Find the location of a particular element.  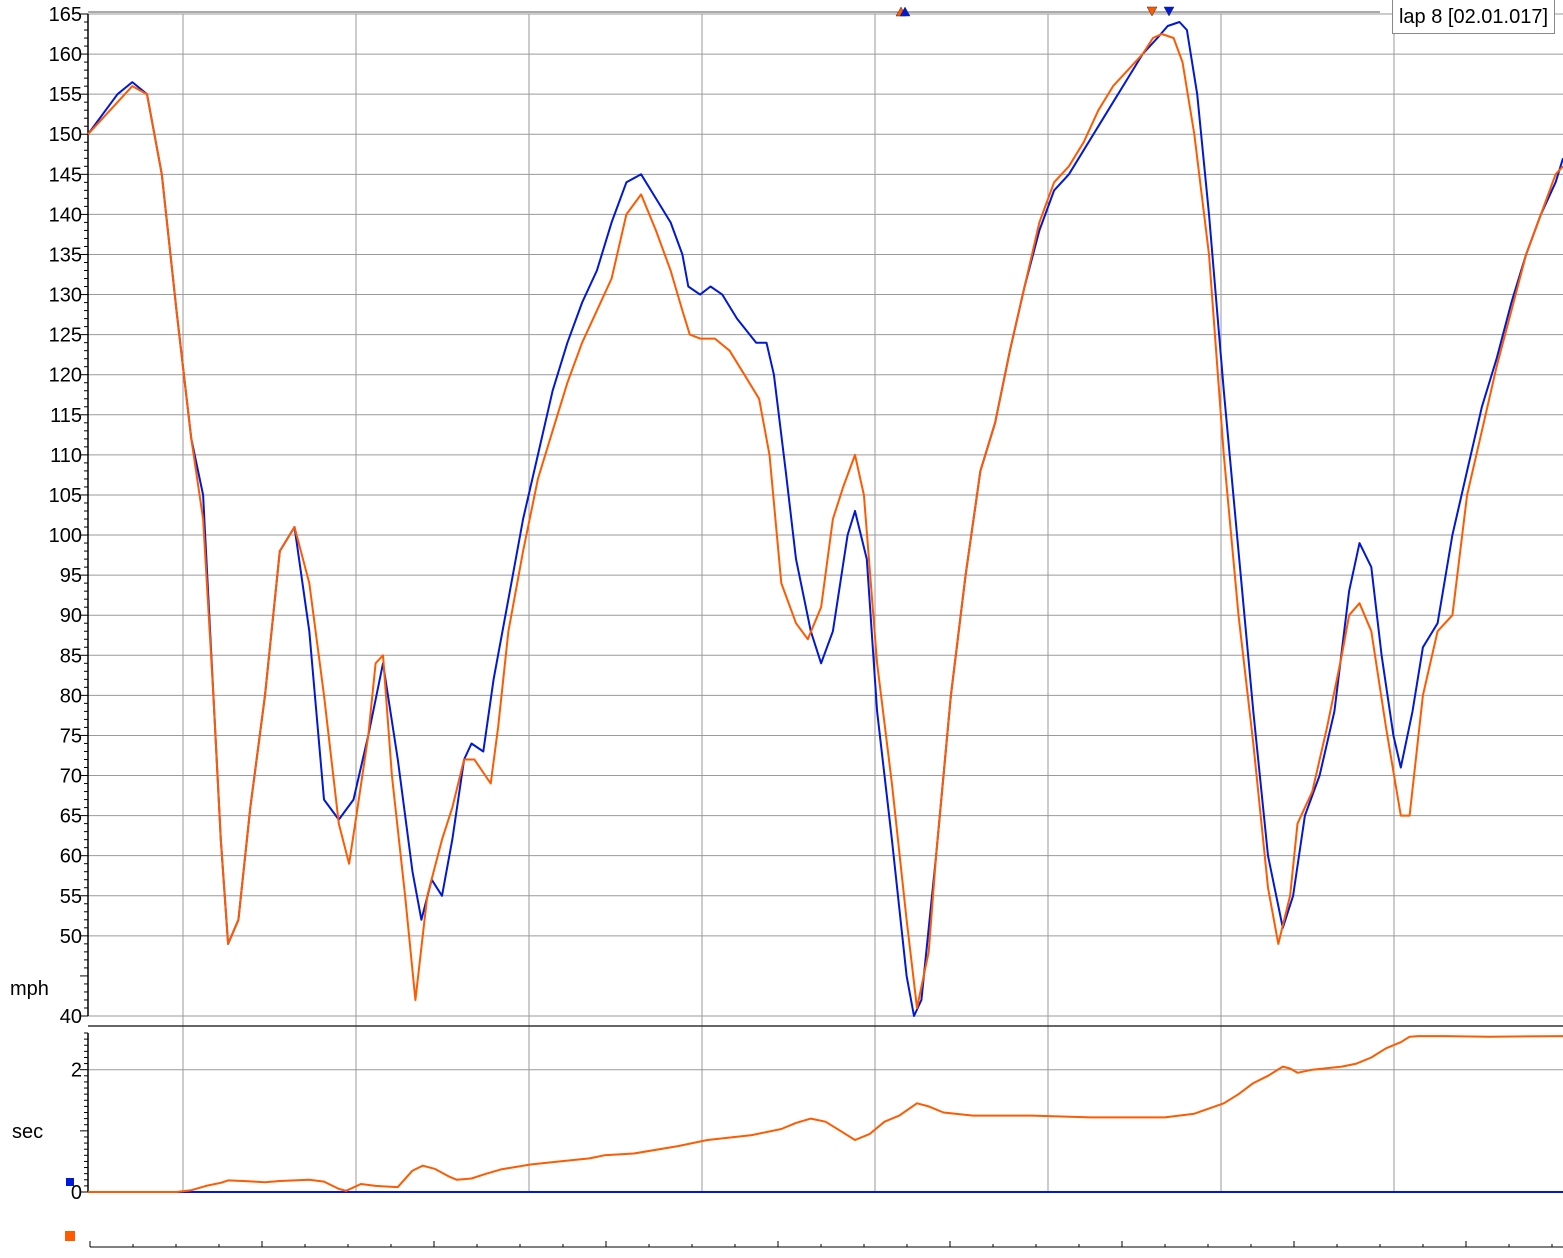

y-tick-label: 140 is located at coordinates (65, 215).